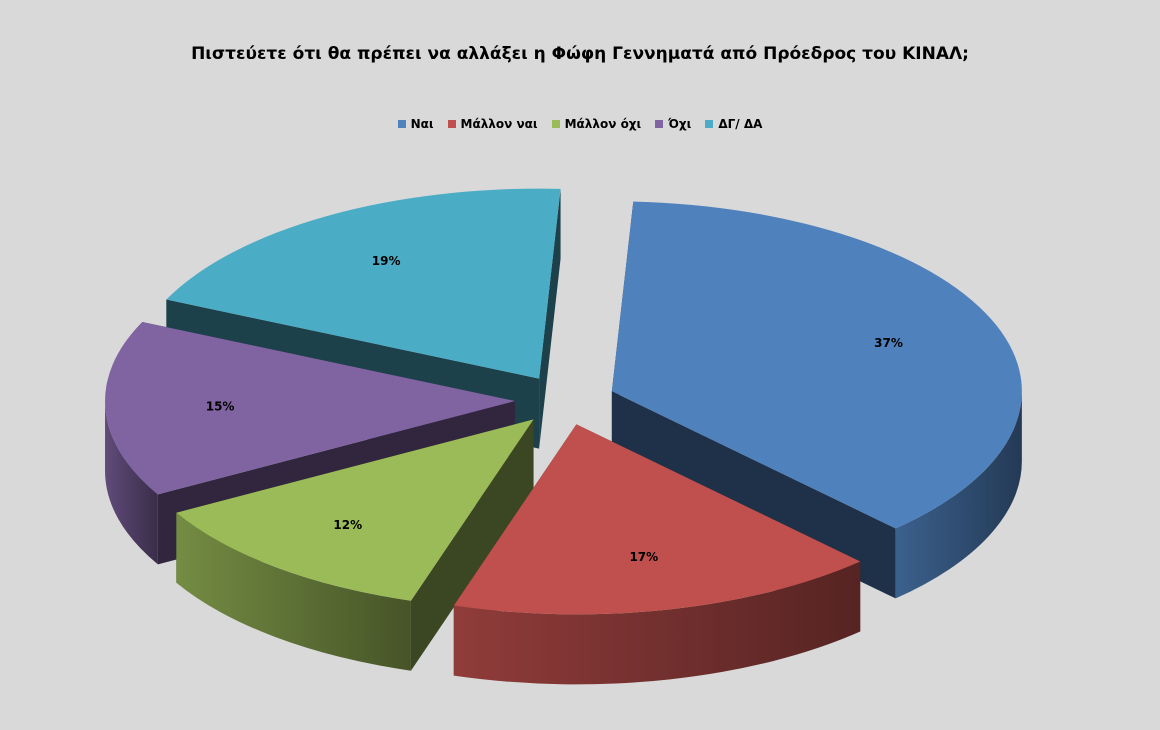 The width and height of the screenshot is (1160, 730). Describe the element at coordinates (220, 406) in the screenshot. I see `pie-label-3: 15%` at that location.